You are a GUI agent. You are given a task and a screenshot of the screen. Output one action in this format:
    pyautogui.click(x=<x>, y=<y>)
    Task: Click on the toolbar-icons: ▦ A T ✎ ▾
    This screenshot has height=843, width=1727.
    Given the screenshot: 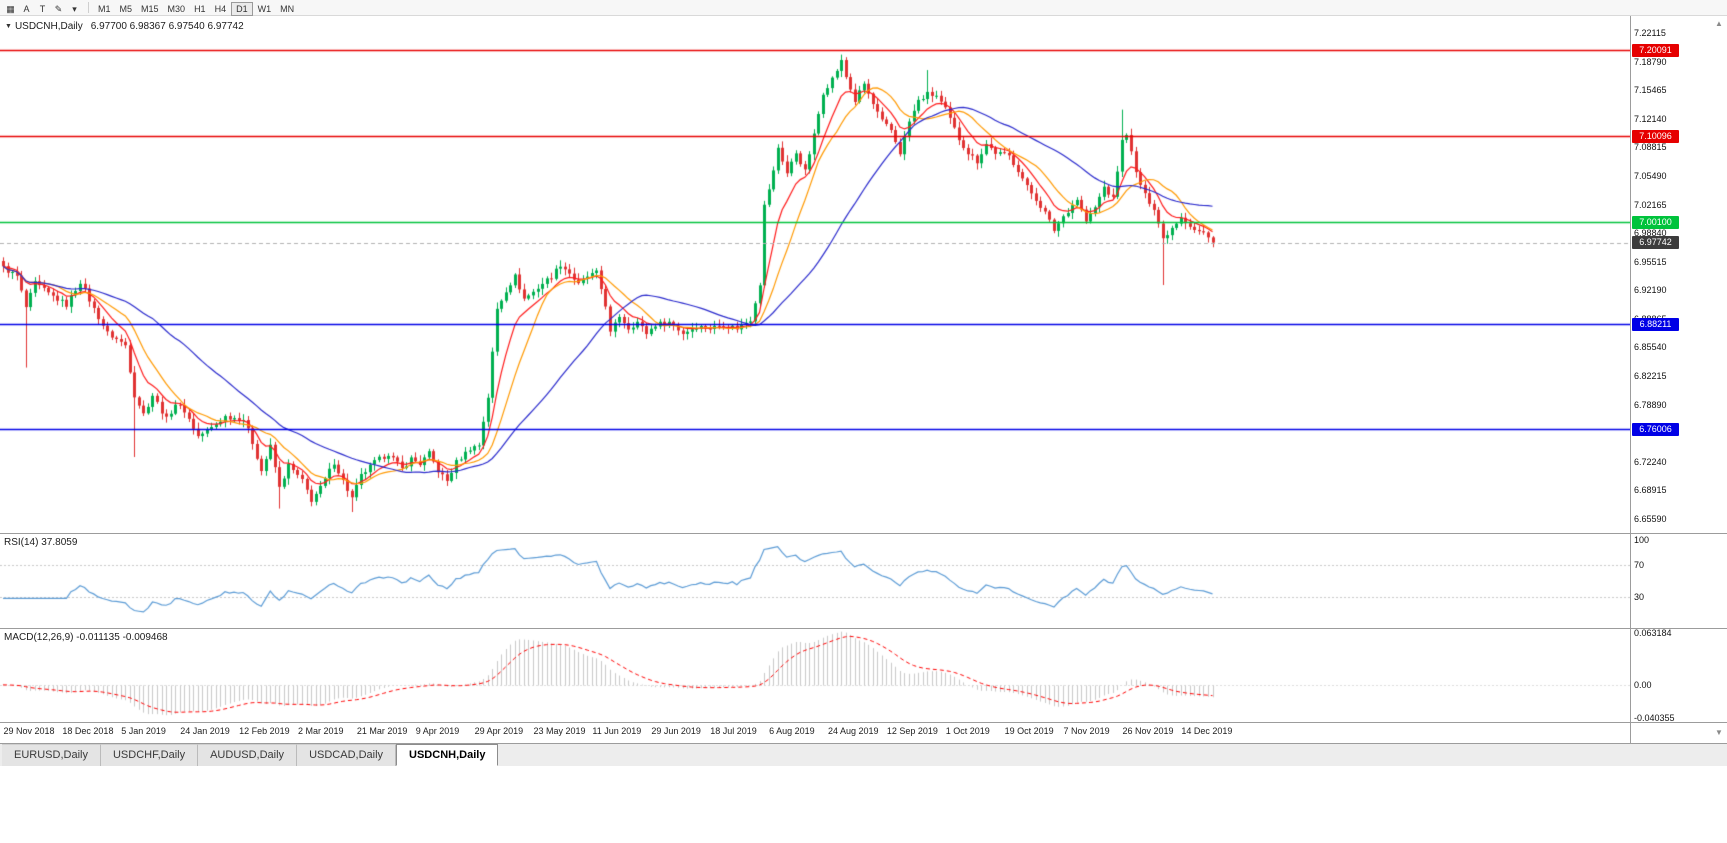 What is the action you would take?
    pyautogui.click(x=43, y=8)
    